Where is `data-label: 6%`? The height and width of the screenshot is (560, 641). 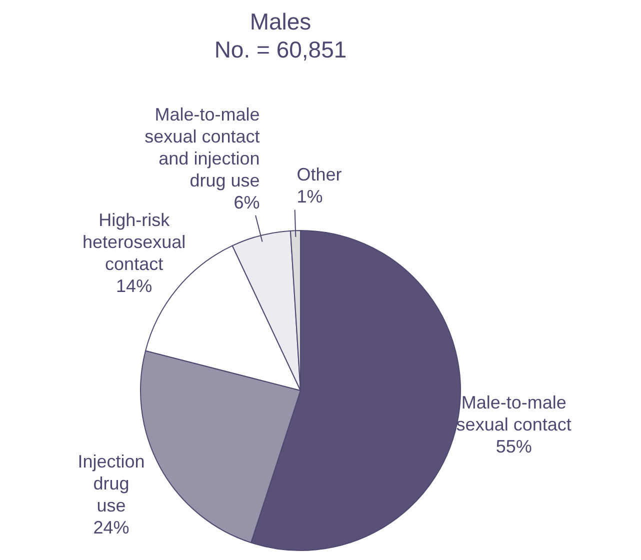 data-label: 6% is located at coordinates (247, 202).